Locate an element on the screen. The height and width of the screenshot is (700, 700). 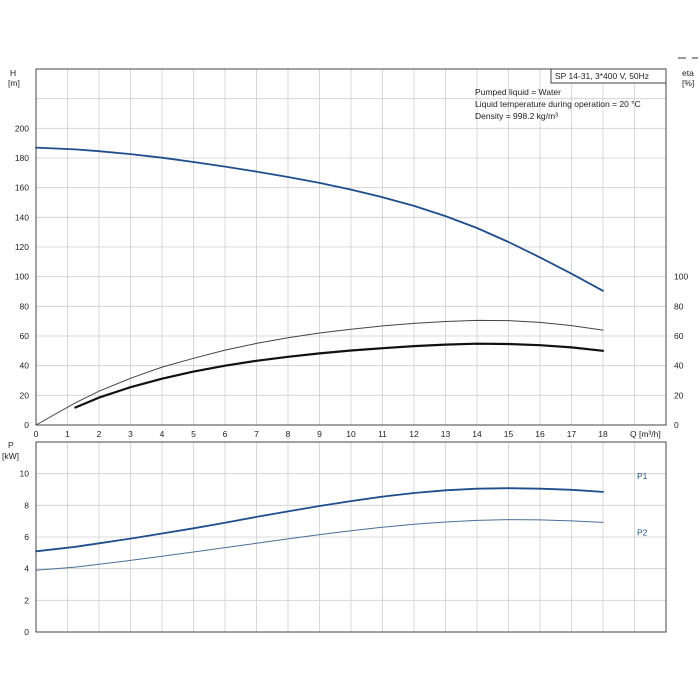
y-tick-label-left: 140 is located at coordinates (22, 217).